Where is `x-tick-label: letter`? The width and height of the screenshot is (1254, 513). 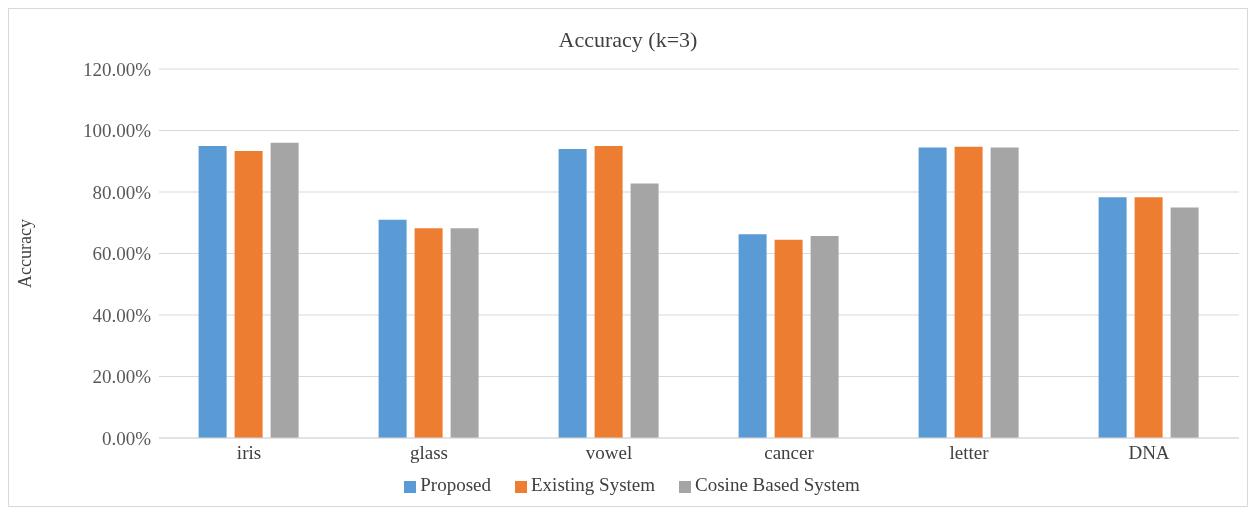
x-tick-label: letter is located at coordinates (969, 453).